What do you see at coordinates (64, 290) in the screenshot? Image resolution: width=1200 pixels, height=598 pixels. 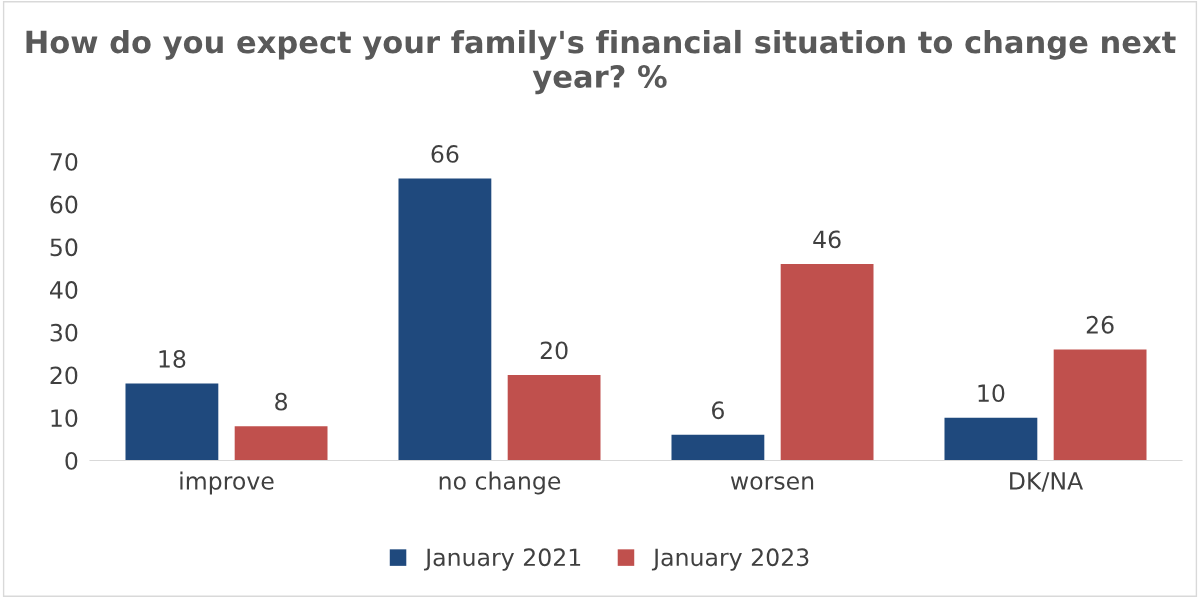 I see `y-tick-label: 40` at bounding box center [64, 290].